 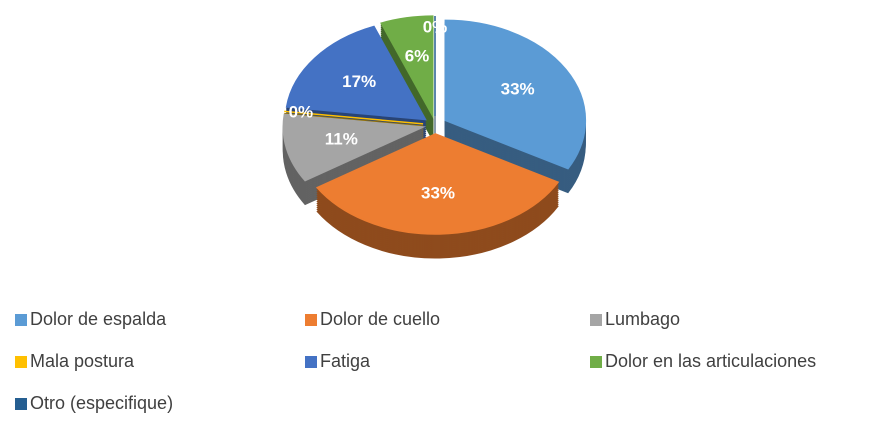 What do you see at coordinates (341, 139) in the screenshot?
I see `data-label: 11%` at bounding box center [341, 139].